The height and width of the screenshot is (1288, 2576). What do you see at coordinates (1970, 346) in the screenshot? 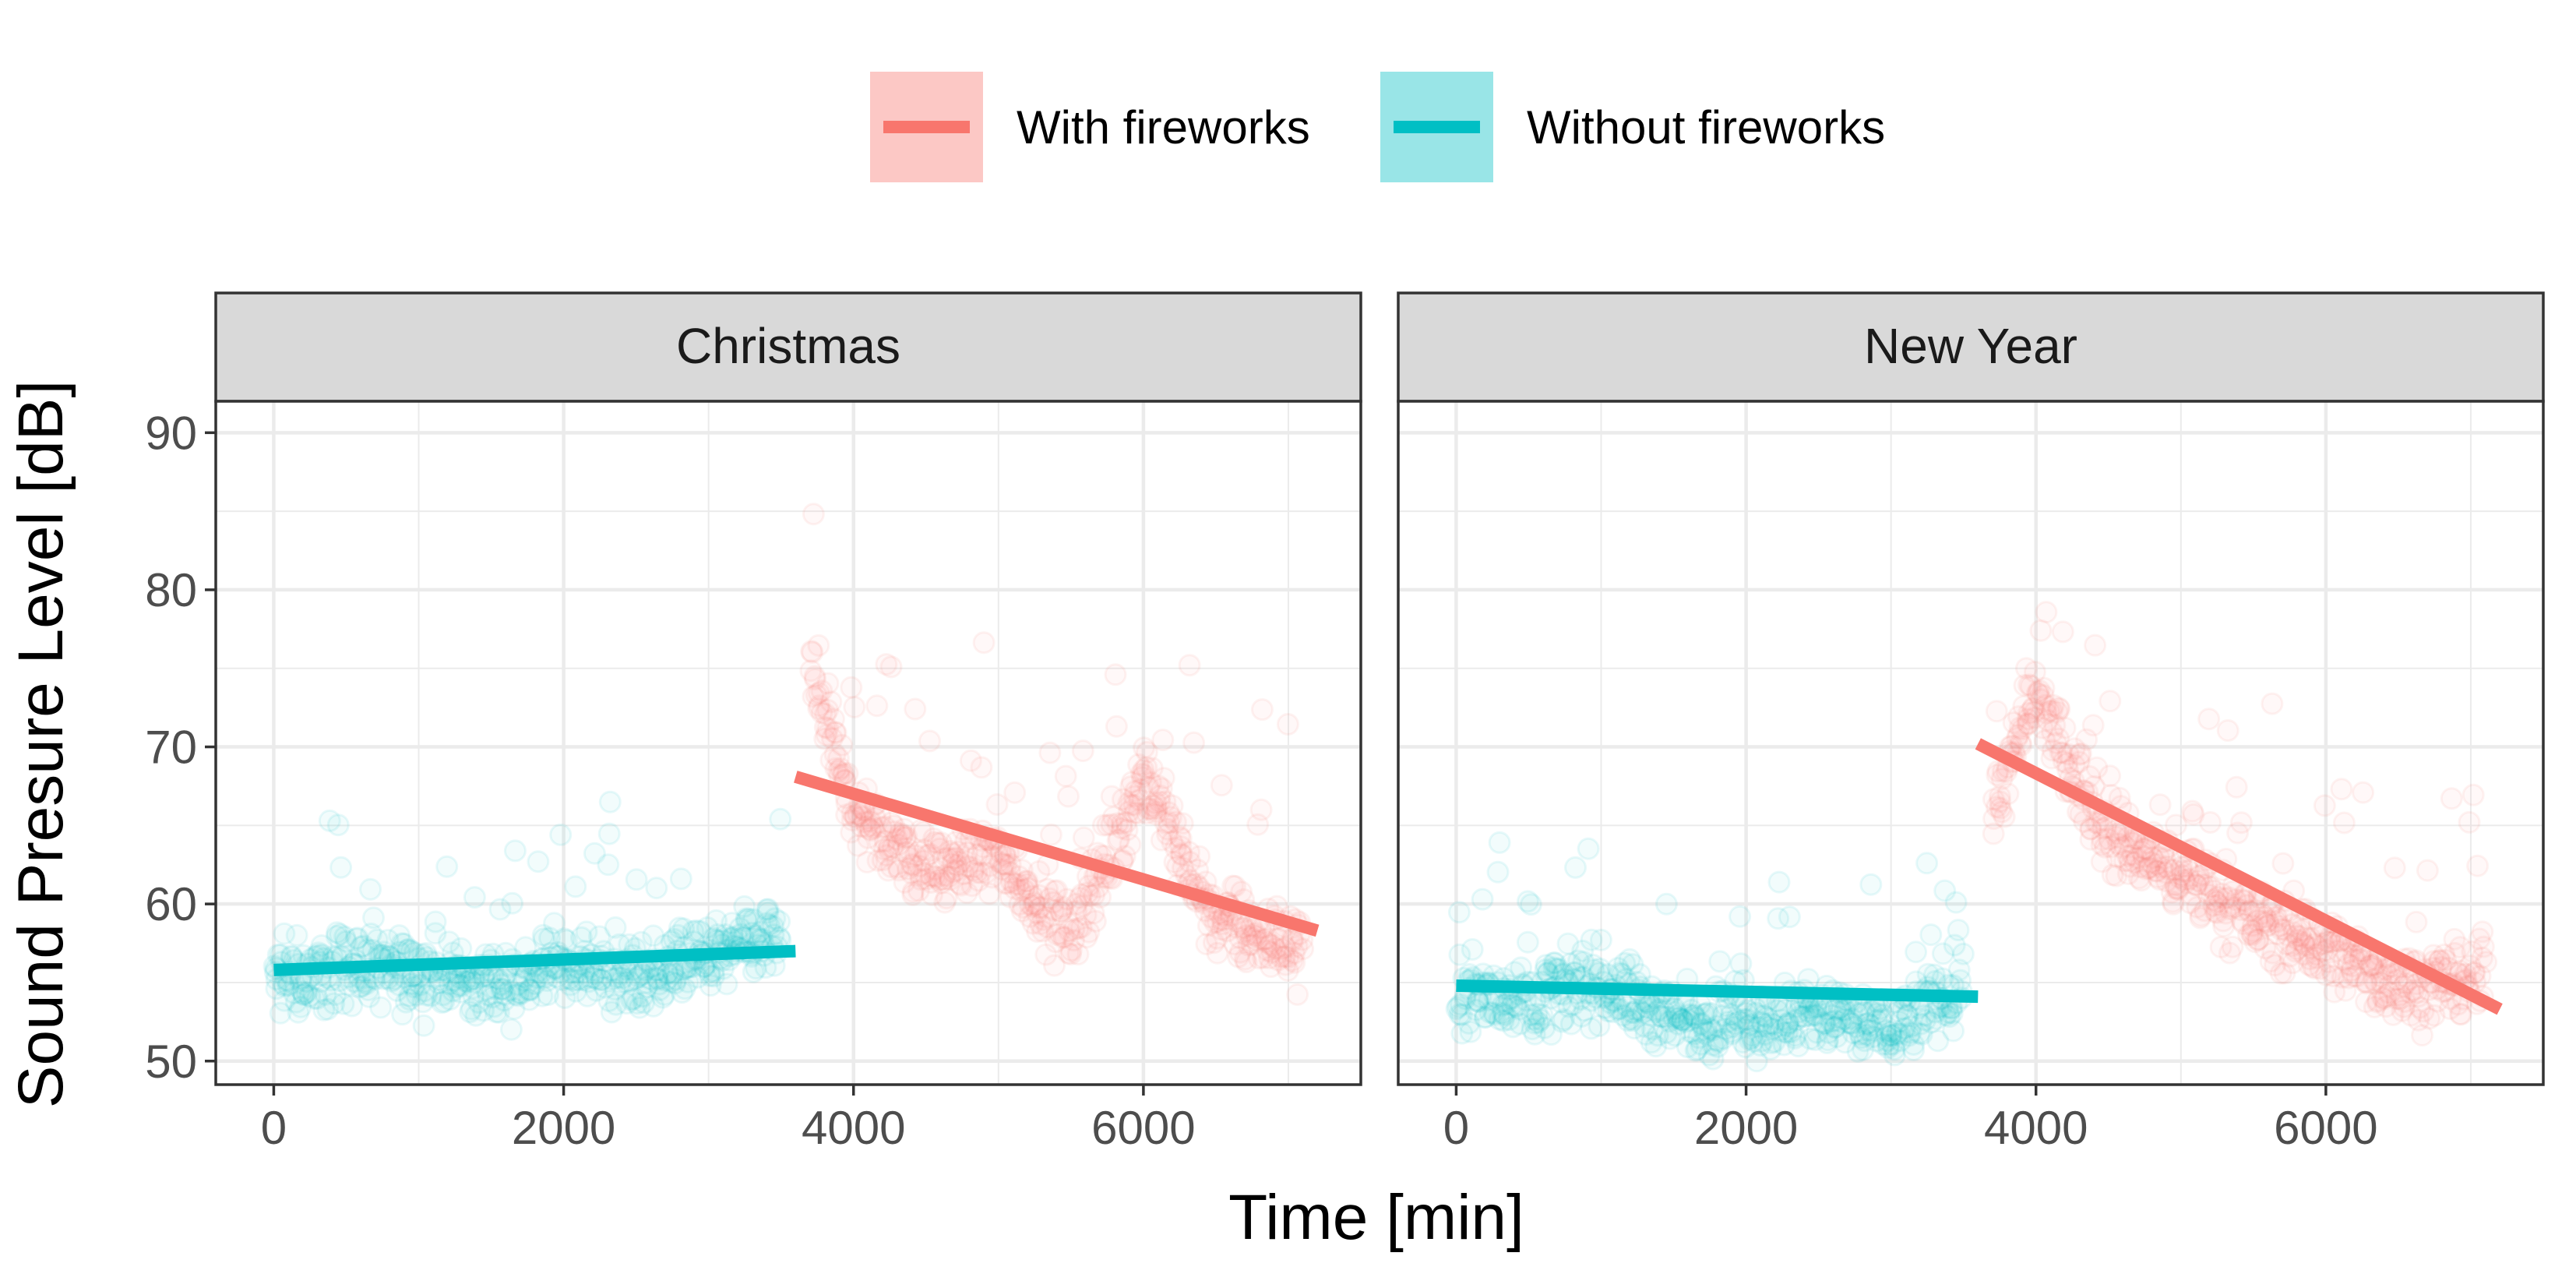
I see `strip-label-new-year: New Year` at bounding box center [1970, 346].